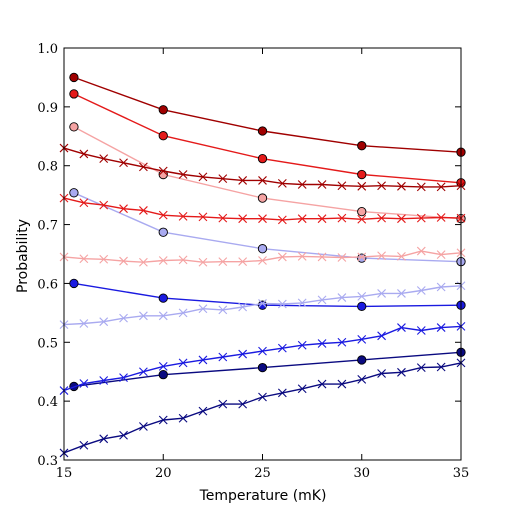 Image resolution: width=512 pixels, height=512 pixels. What do you see at coordinates (461, 473) in the screenshot?
I see `x-tick-label: 35` at bounding box center [461, 473].